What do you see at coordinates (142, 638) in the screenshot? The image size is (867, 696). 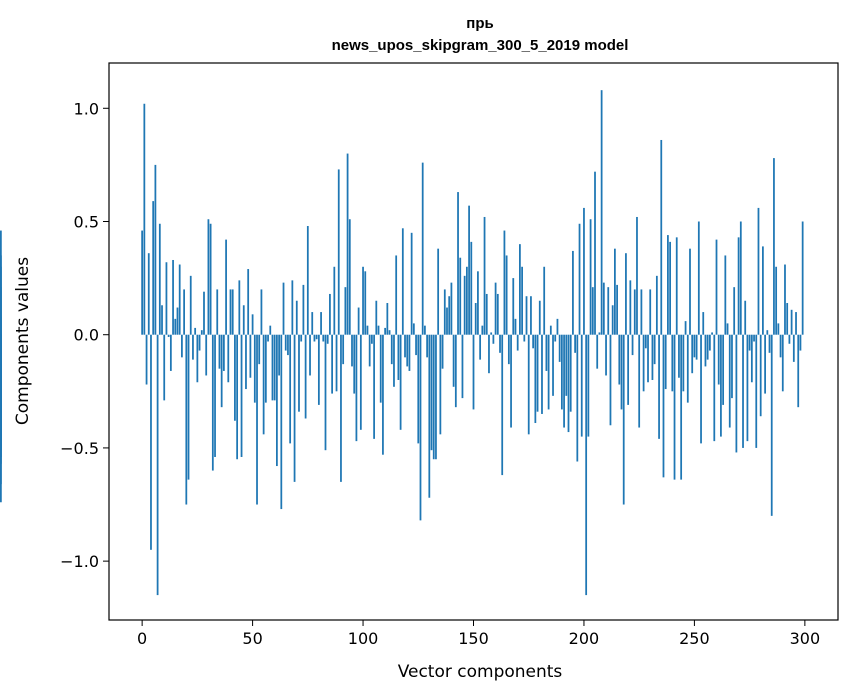 I see `x-tick-label: 0` at bounding box center [142, 638].